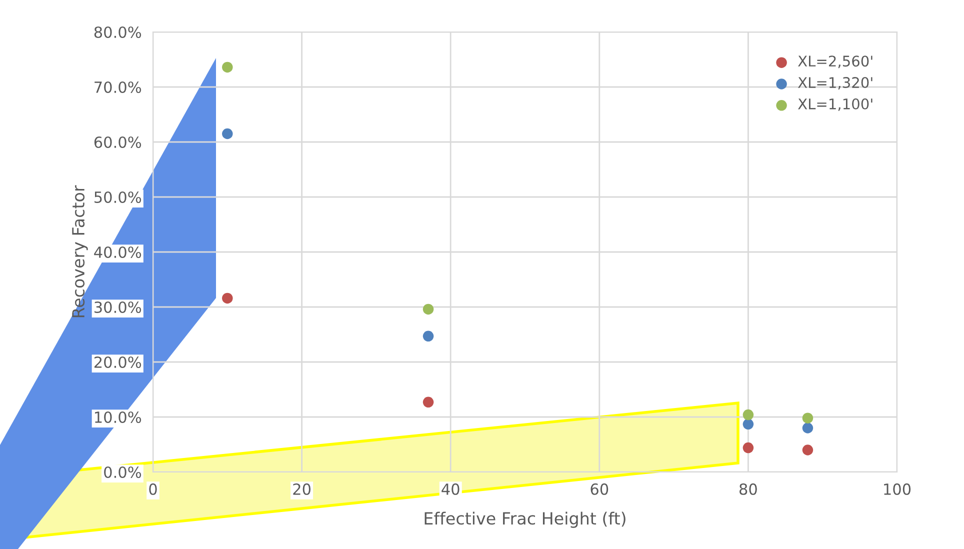  Describe the element at coordinates (835, 104) in the screenshot. I see `legend-label: XL=1,100'` at that location.